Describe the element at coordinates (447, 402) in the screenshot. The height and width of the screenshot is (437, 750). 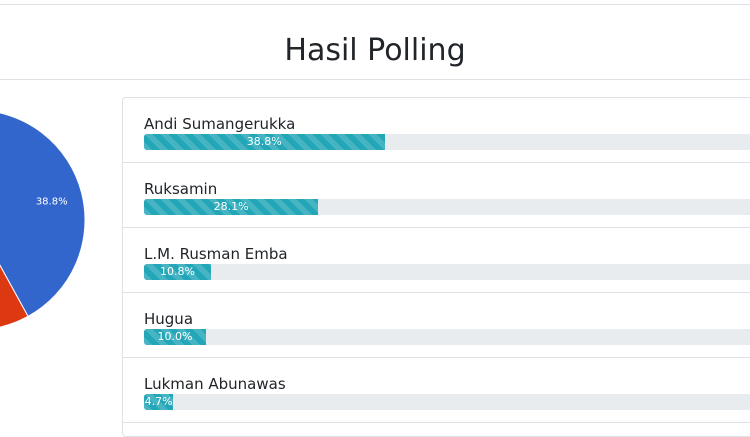
I see `progress-track: 4.7%` at that location.